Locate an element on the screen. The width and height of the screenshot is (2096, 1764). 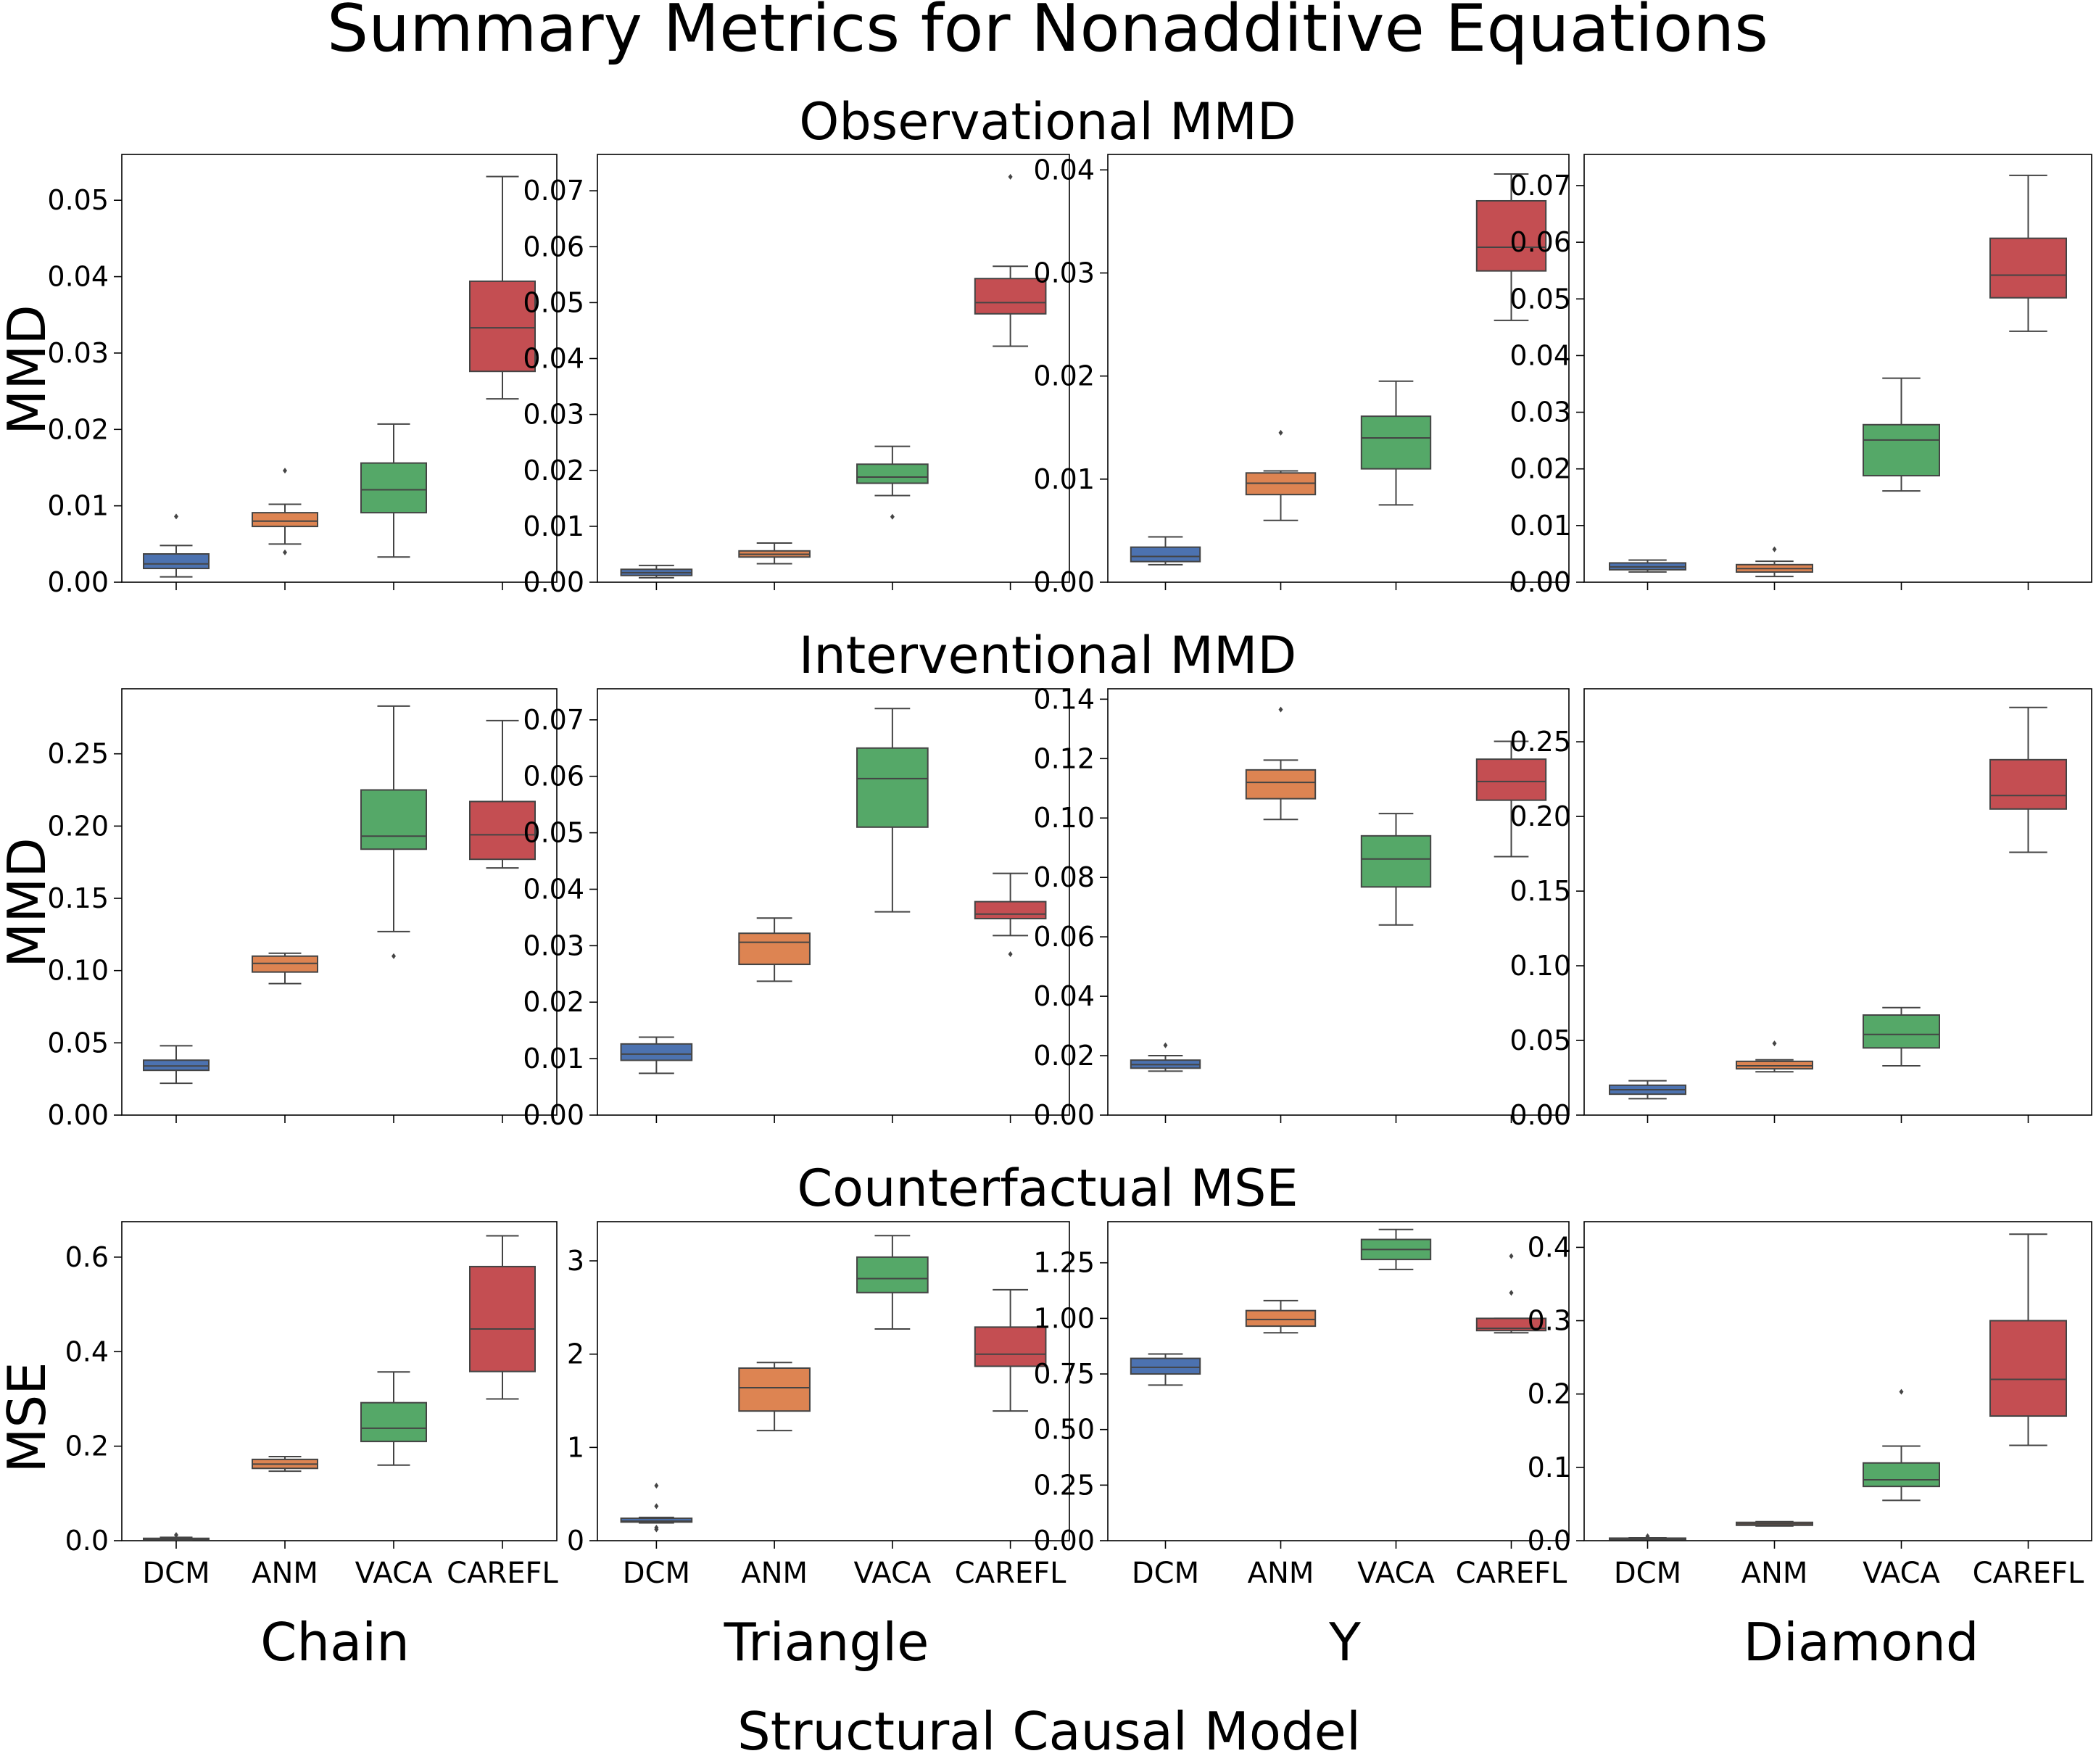
y-tick-label: 0.4 is located at coordinates (87, 1351).